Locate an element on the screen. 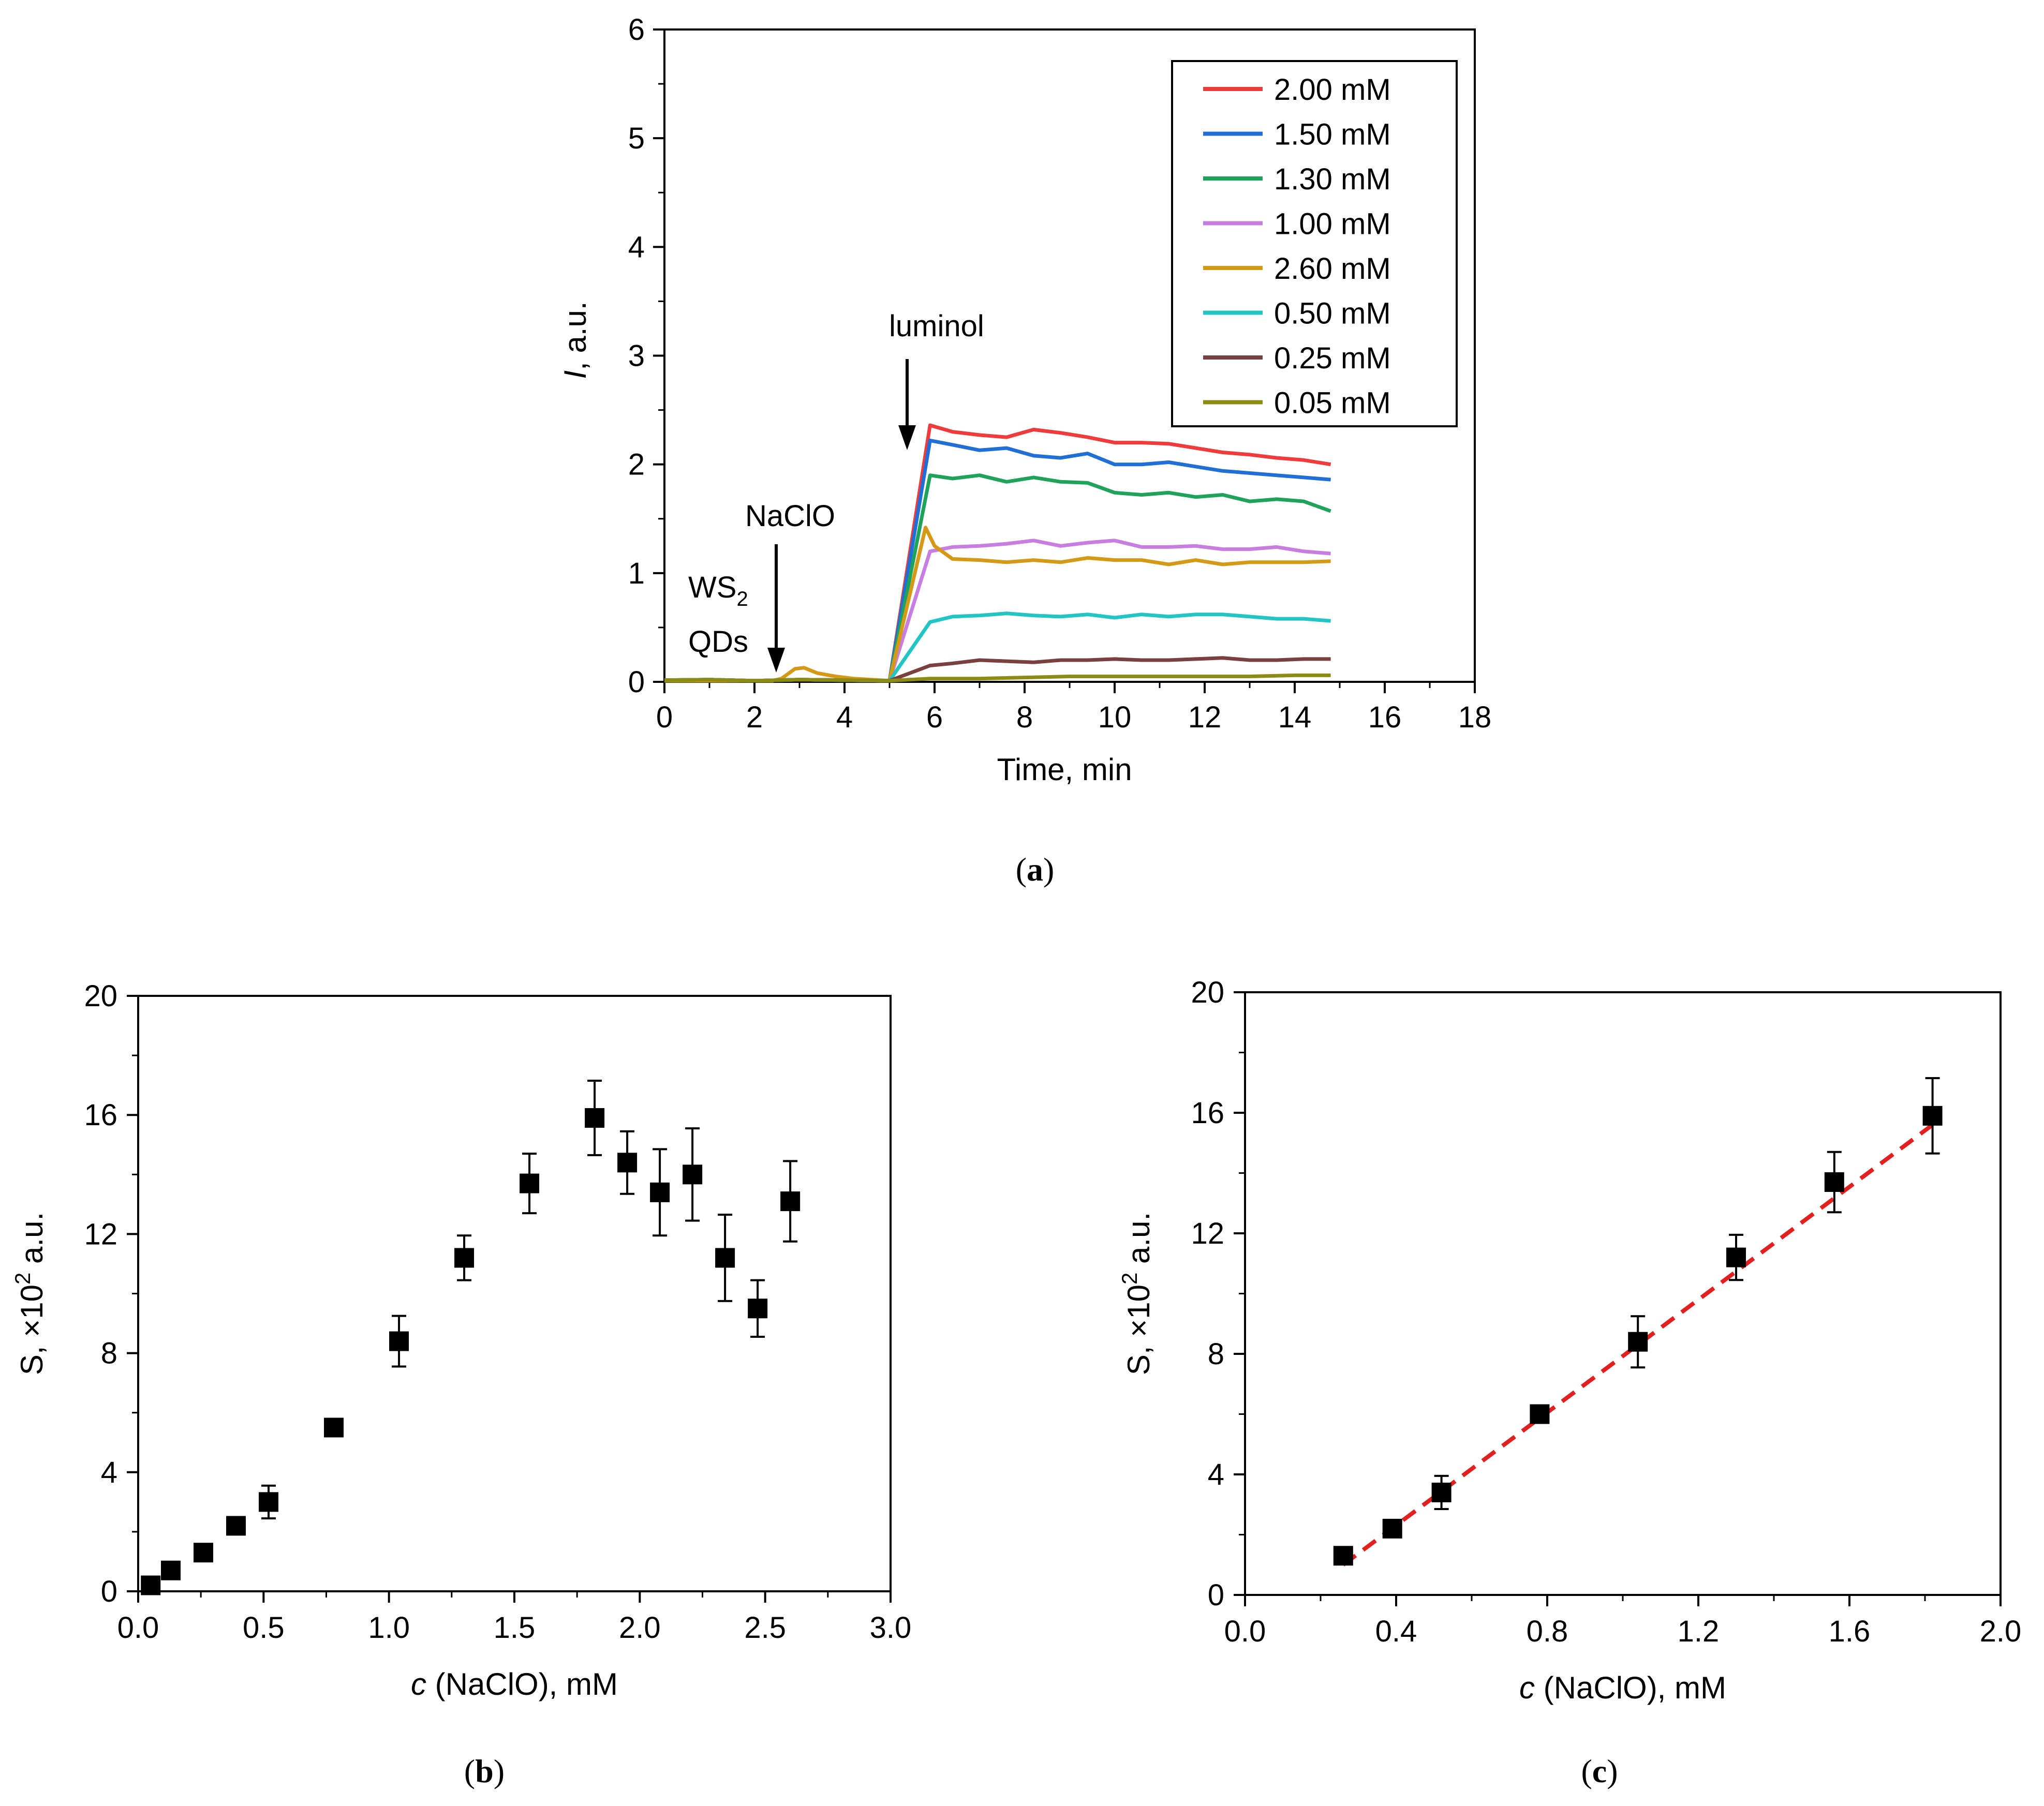  x-axis-label-b: c (NaClO), mM is located at coordinates (514, 1684).